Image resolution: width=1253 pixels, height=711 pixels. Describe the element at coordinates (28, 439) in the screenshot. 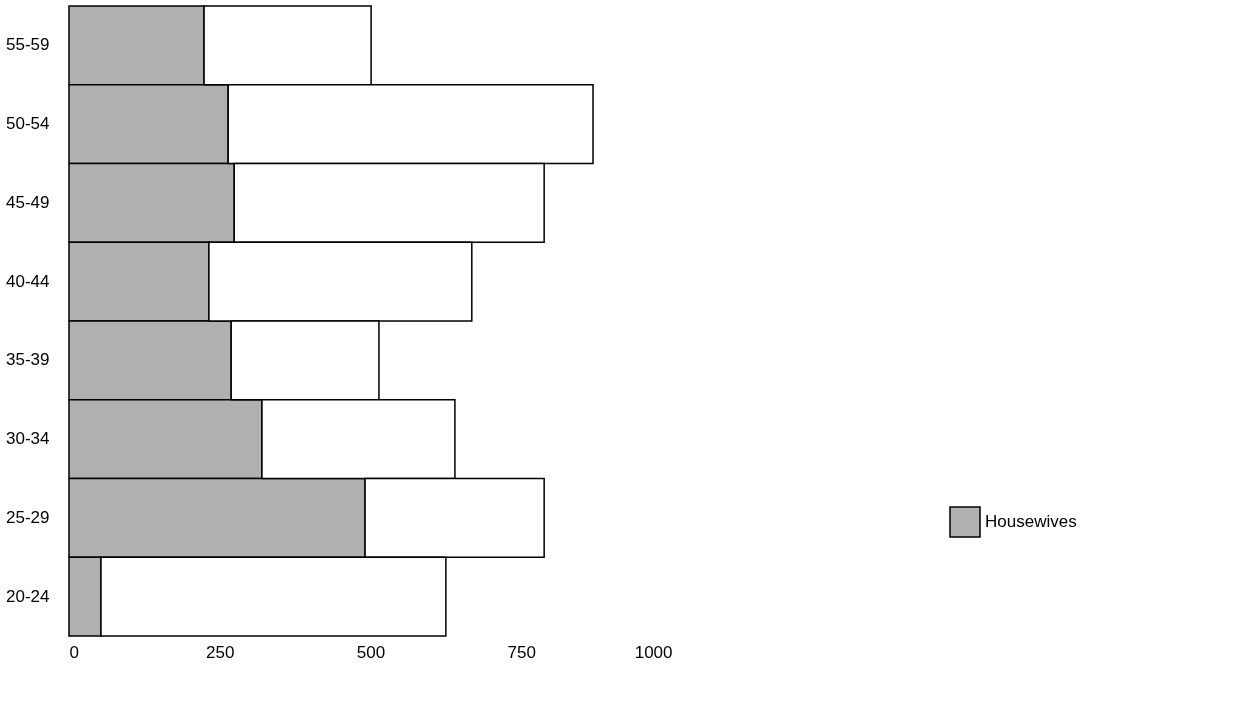

I see `y-tick-label: 30-34` at that location.